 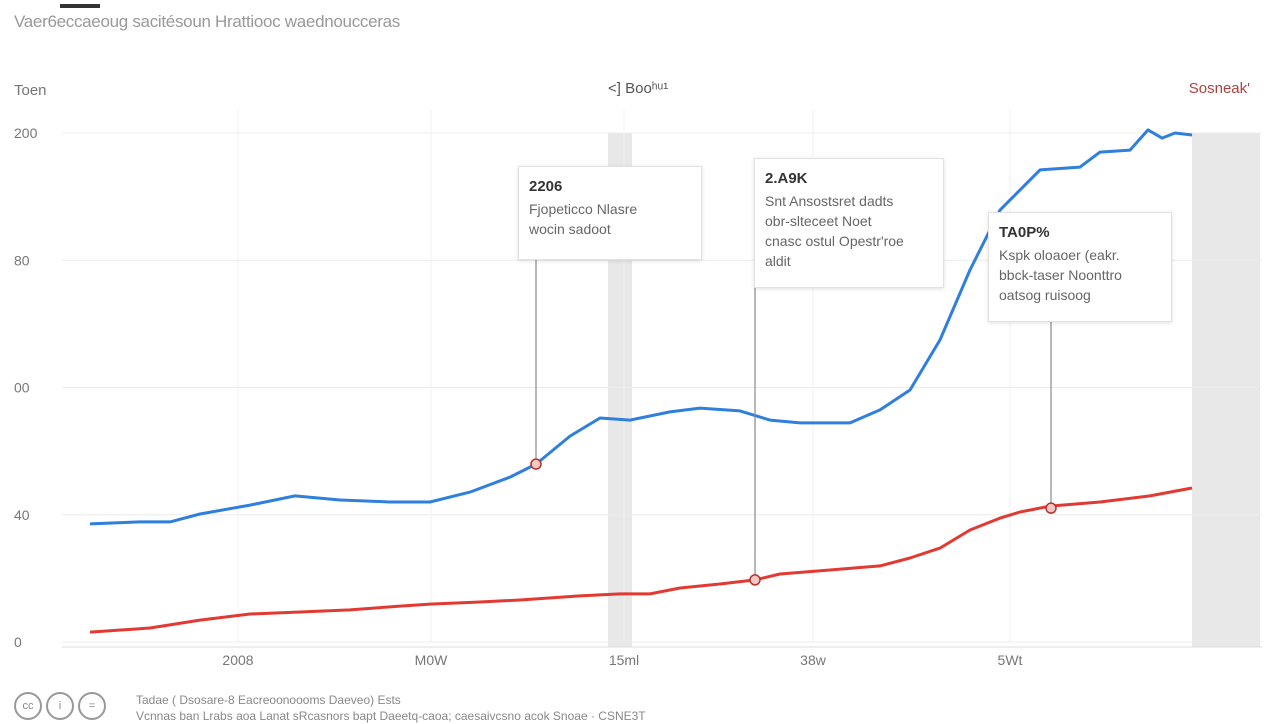 I want to click on annotation-text: Snt Ansostsret dadts, so click(x=829, y=201).